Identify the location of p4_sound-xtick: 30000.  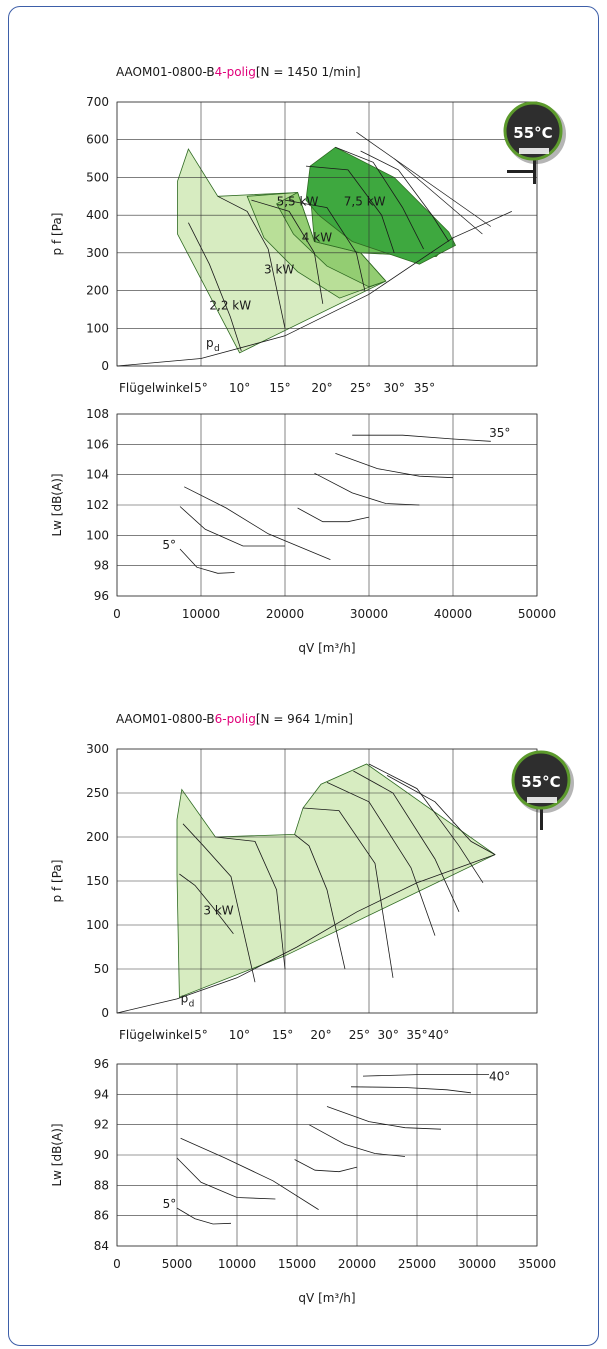
(369, 614).